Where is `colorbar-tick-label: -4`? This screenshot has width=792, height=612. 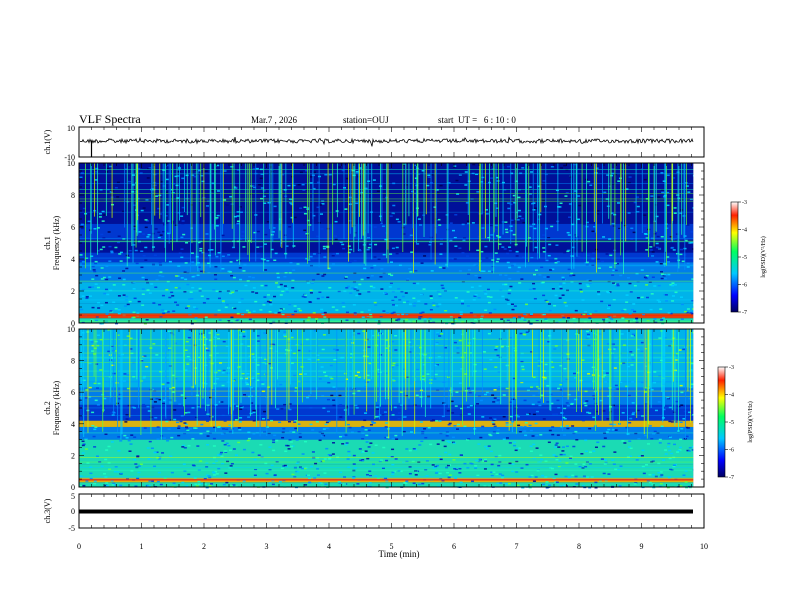
colorbar-tick-label: -4 is located at coordinates (744, 231).